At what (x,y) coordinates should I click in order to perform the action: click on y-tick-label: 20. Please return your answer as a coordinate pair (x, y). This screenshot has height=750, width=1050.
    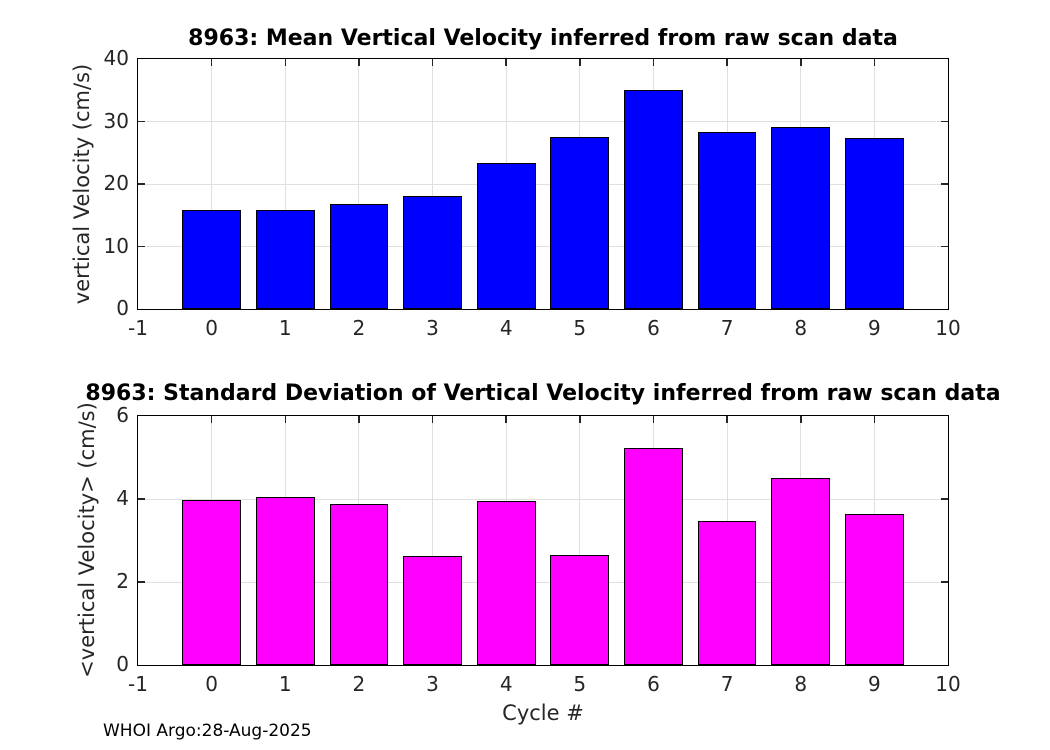
    Looking at the image, I should click on (116, 183).